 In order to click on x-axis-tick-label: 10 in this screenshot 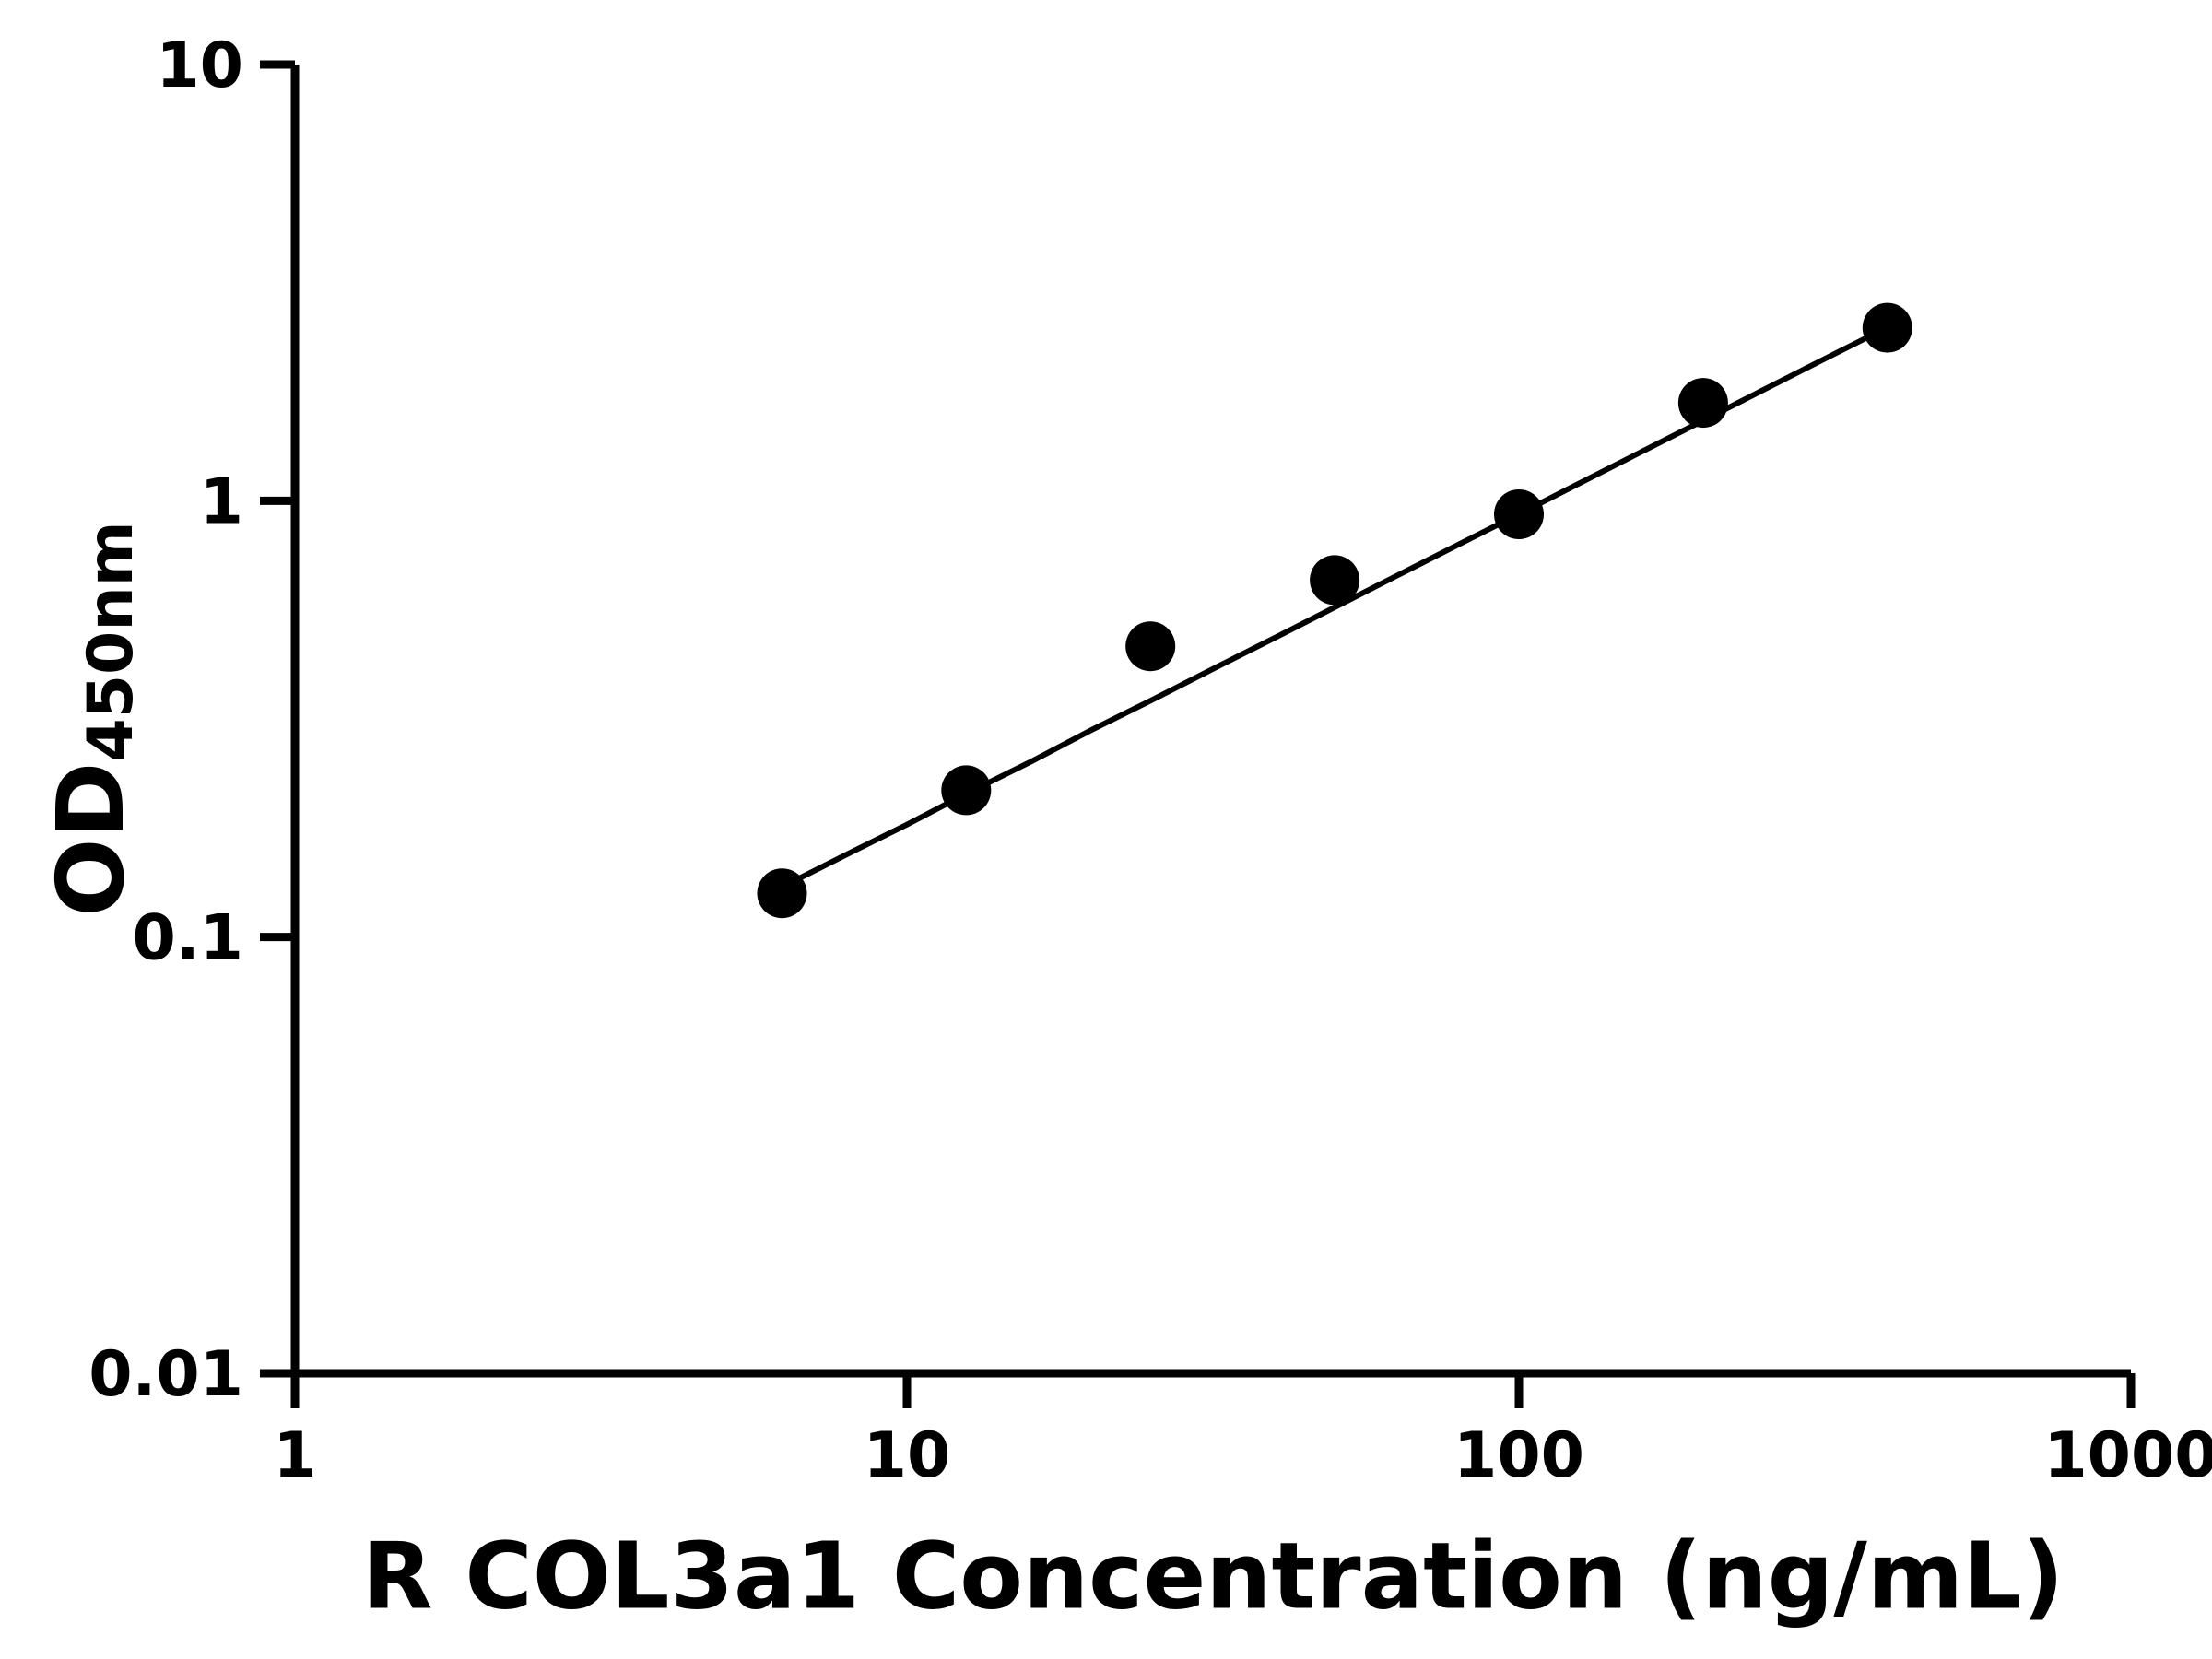, I will do `click(907, 1455)`.